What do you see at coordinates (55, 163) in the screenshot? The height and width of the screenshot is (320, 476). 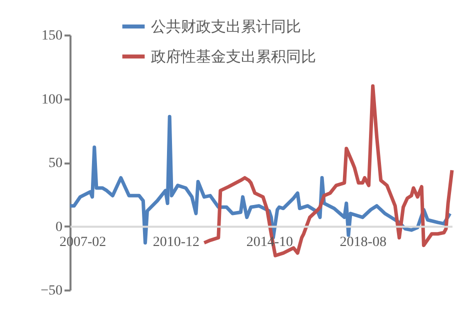 I see `y-tick-label: 50` at bounding box center [55, 163].